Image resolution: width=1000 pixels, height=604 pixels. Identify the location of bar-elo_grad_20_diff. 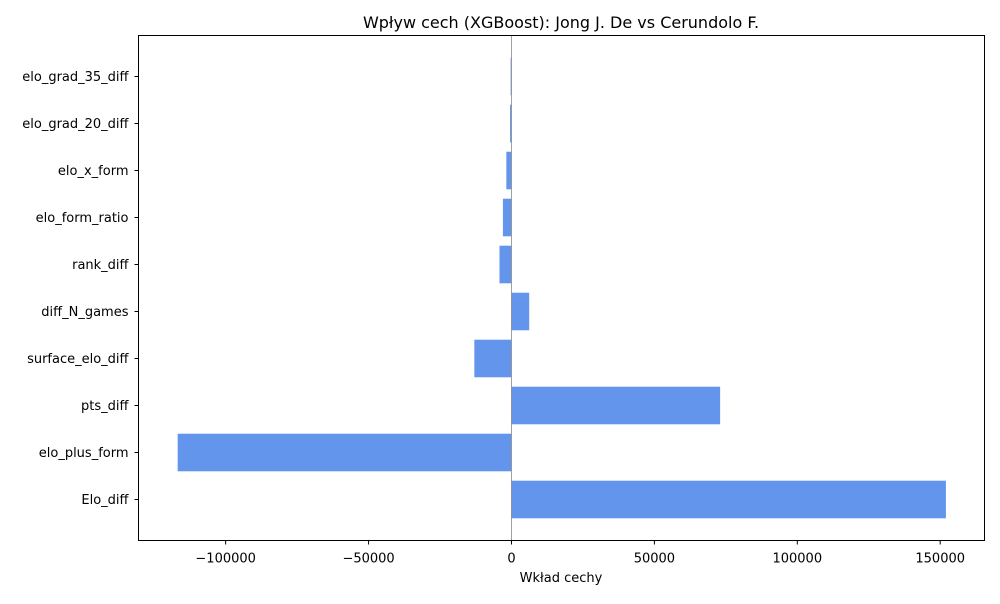
(511, 123).